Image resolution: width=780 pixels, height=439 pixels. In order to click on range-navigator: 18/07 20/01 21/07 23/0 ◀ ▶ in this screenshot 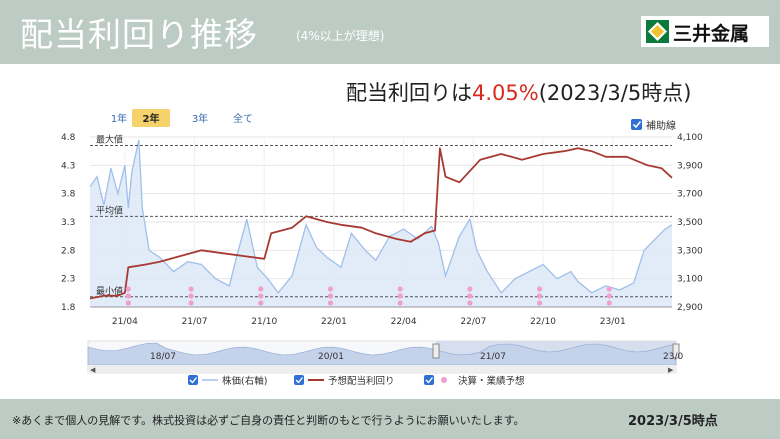, I will do `click(385, 357)`.